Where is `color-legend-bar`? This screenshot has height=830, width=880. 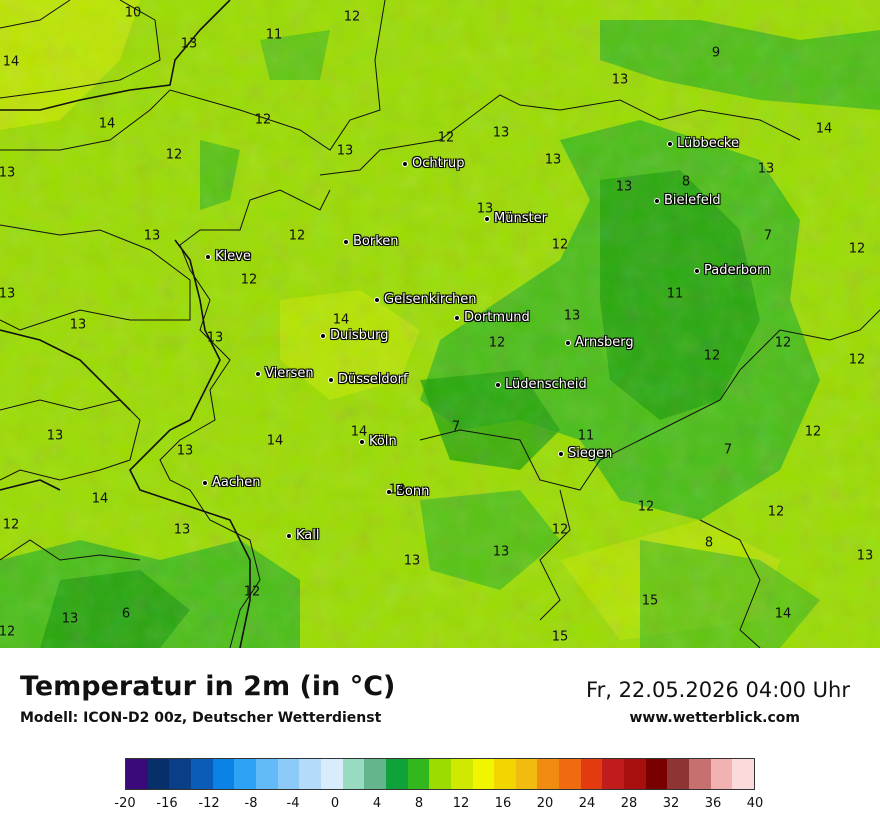
color-legend-bar is located at coordinates (440, 774).